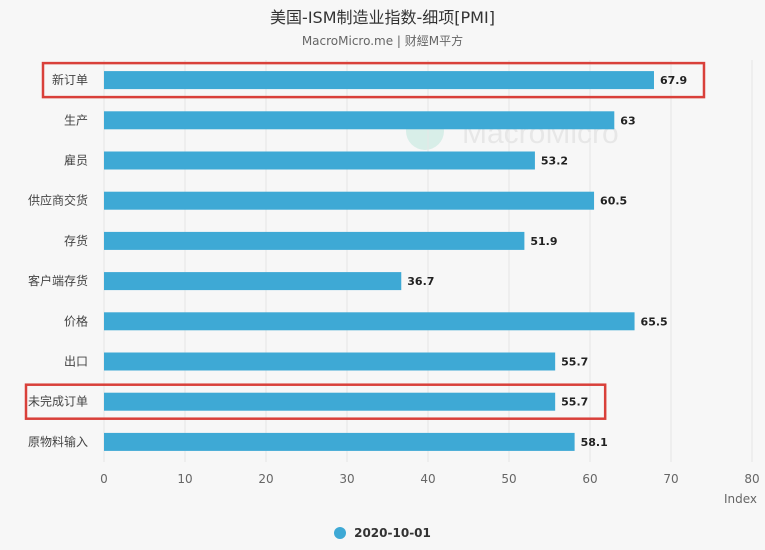  I want to click on x-axis-ticks: 0 10 20 30 40 50 60 70 80, so click(429, 479).